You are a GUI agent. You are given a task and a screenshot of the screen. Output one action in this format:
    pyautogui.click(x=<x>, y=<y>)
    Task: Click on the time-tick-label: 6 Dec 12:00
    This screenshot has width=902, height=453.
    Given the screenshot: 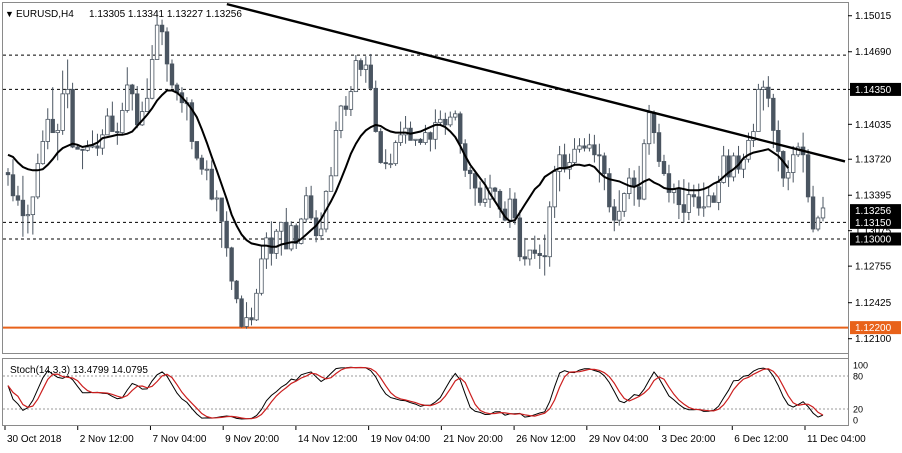 What is the action you would take?
    pyautogui.click(x=761, y=439)
    